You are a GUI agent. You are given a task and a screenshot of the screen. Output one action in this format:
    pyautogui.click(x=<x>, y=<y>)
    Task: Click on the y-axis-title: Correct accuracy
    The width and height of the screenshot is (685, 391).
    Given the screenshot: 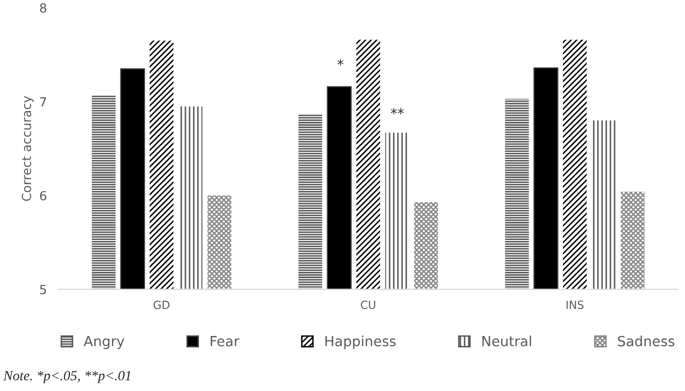 What is the action you would take?
    pyautogui.click(x=28, y=148)
    